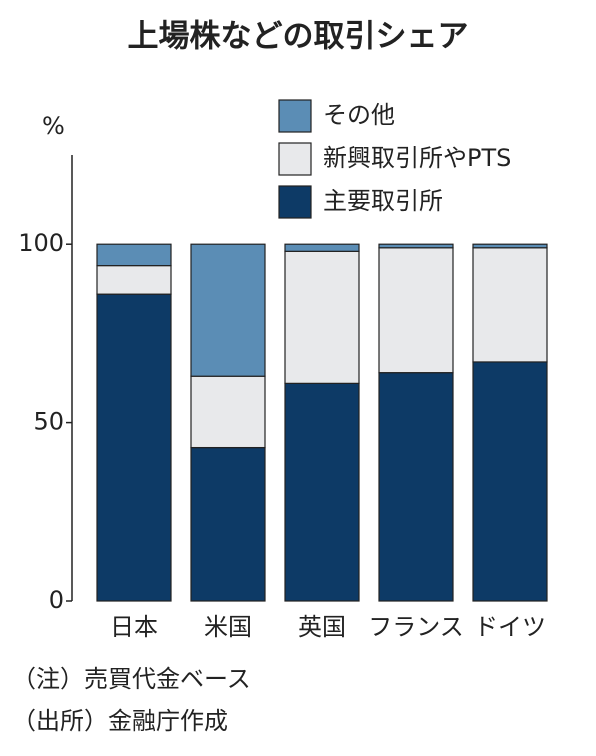 The width and height of the screenshot is (596, 756). I want to click on x-tick-label: 日本, so click(134, 627).